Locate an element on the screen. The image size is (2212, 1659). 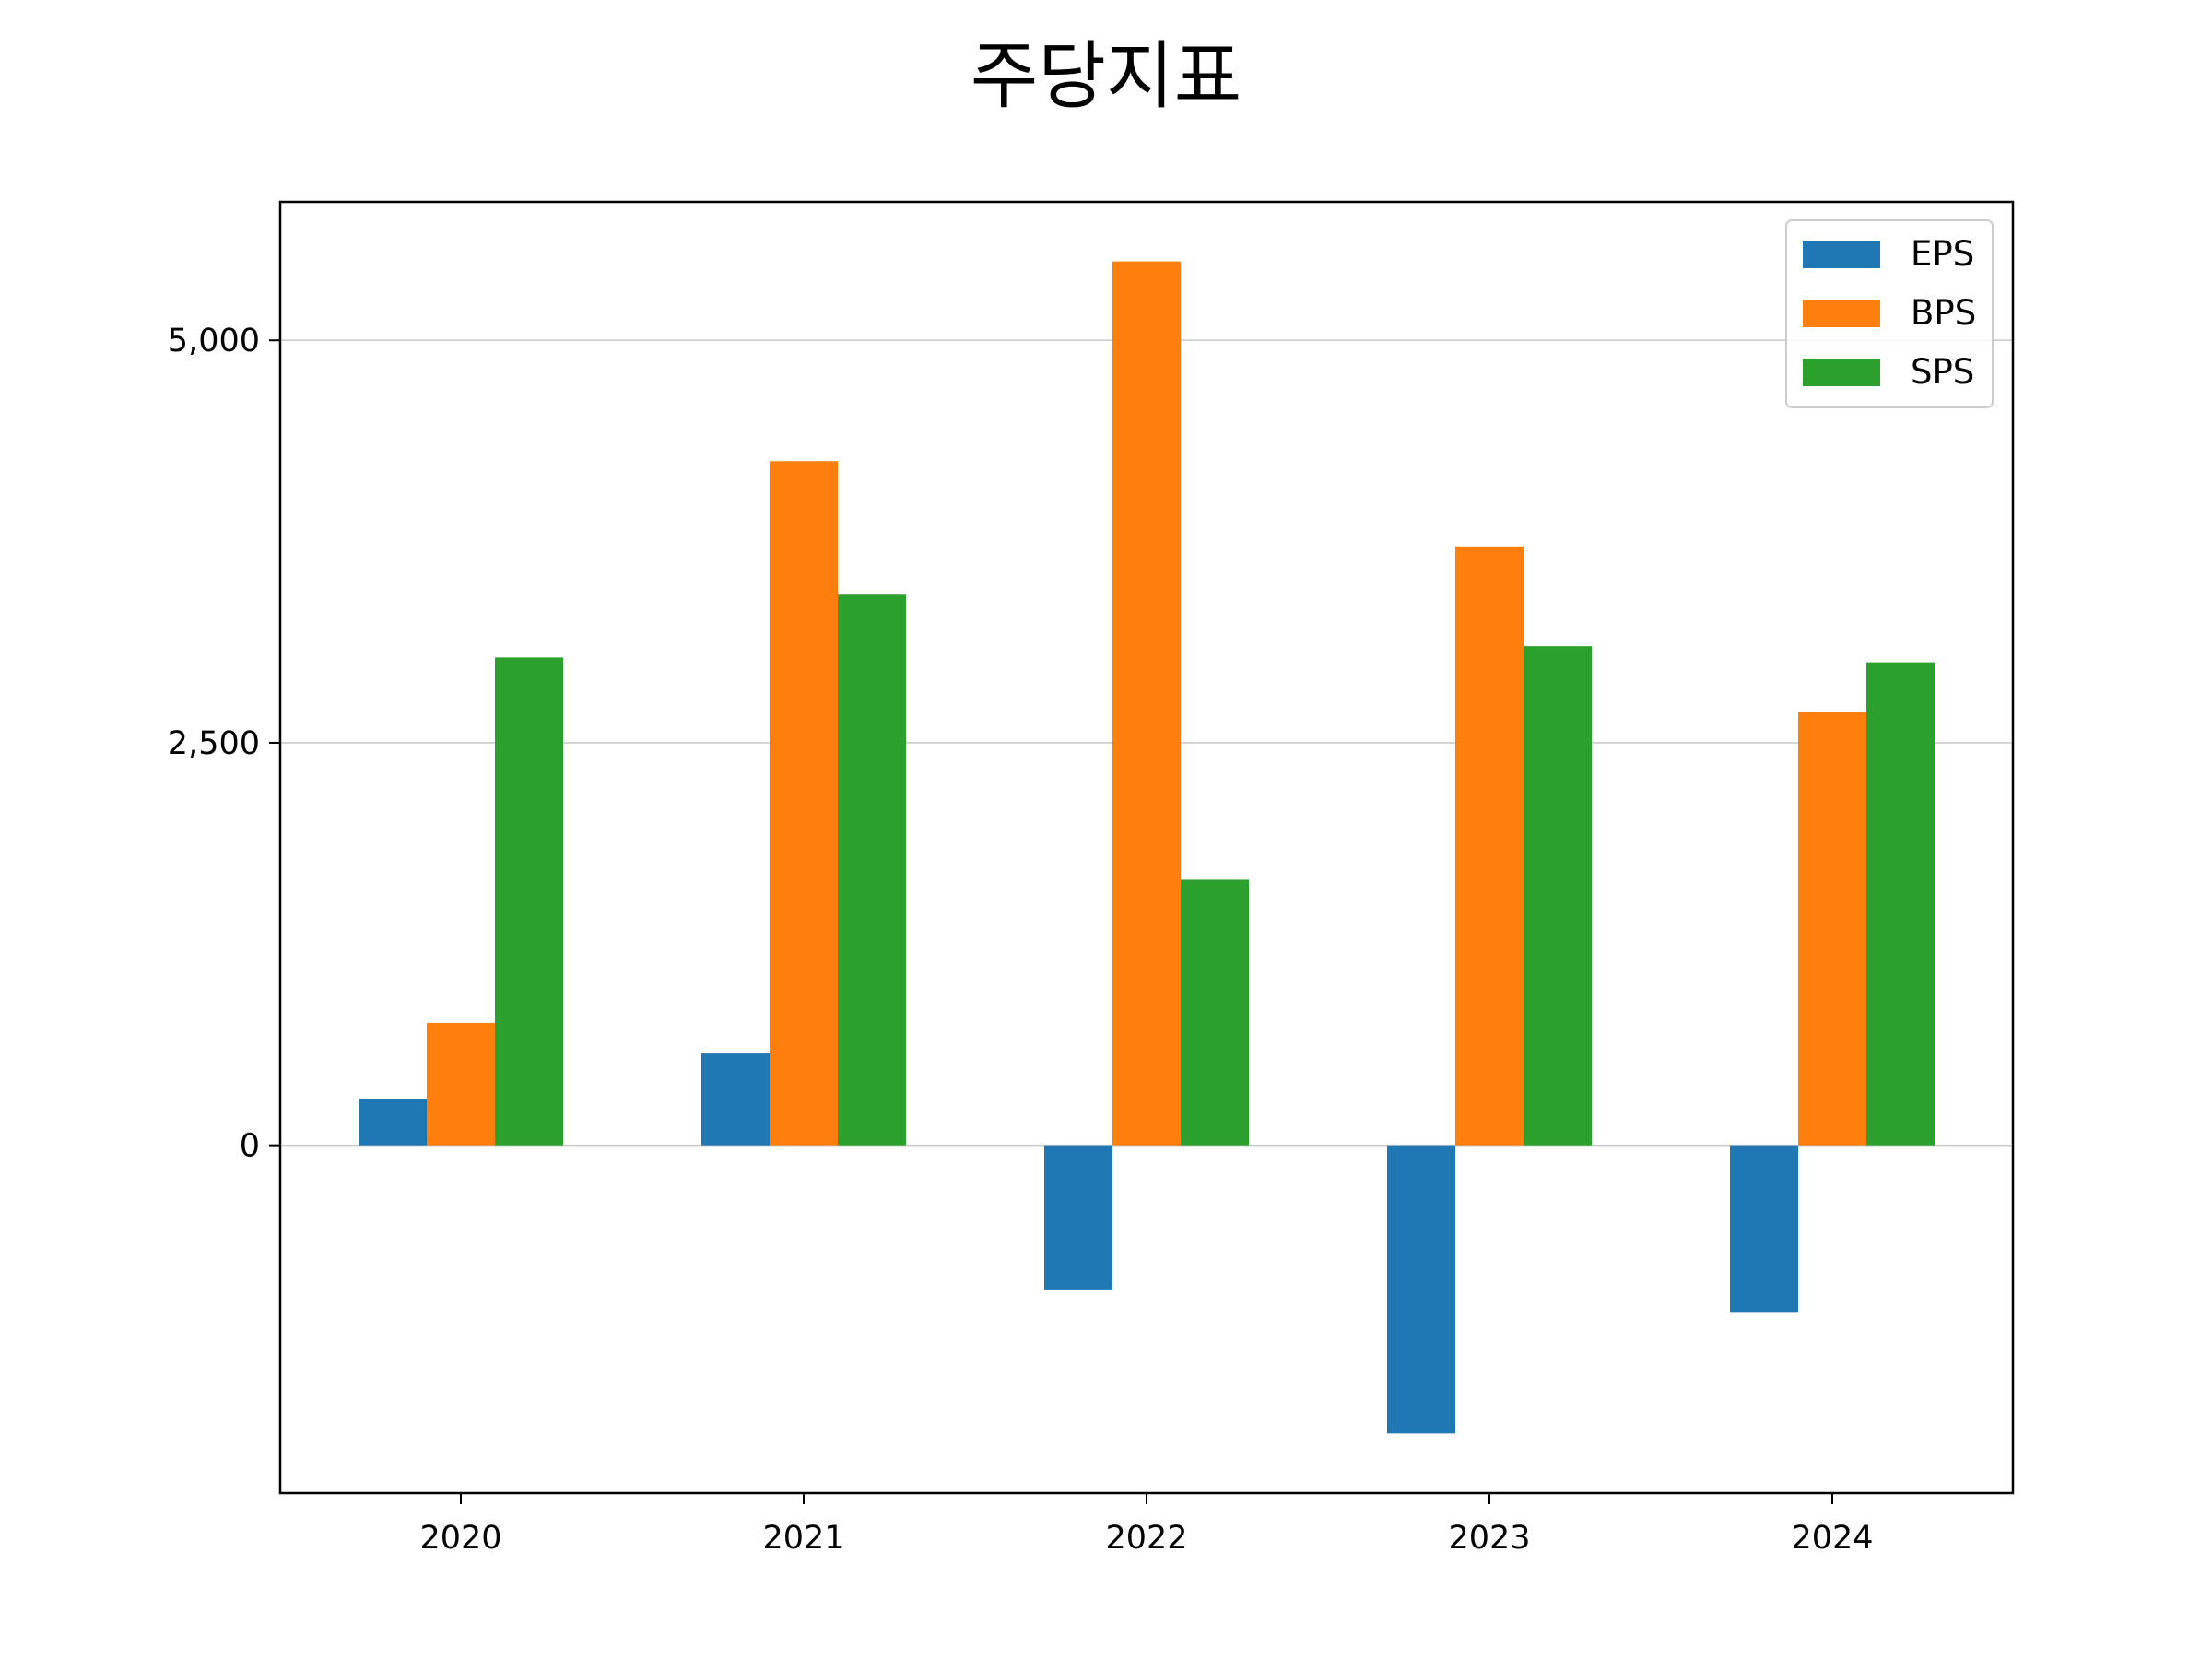
y-tick-label-2: 5,000 is located at coordinates (214, 341).